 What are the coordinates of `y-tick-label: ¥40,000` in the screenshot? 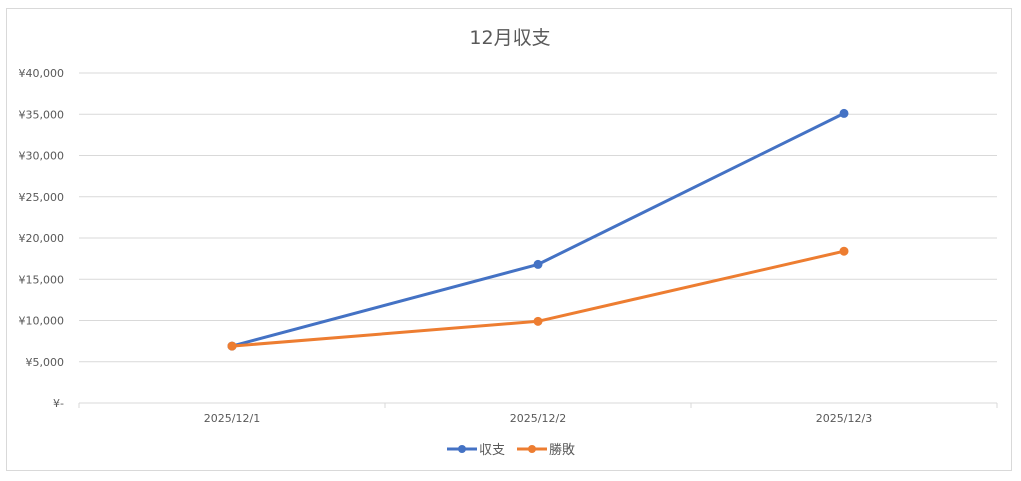 It's located at (42, 73).